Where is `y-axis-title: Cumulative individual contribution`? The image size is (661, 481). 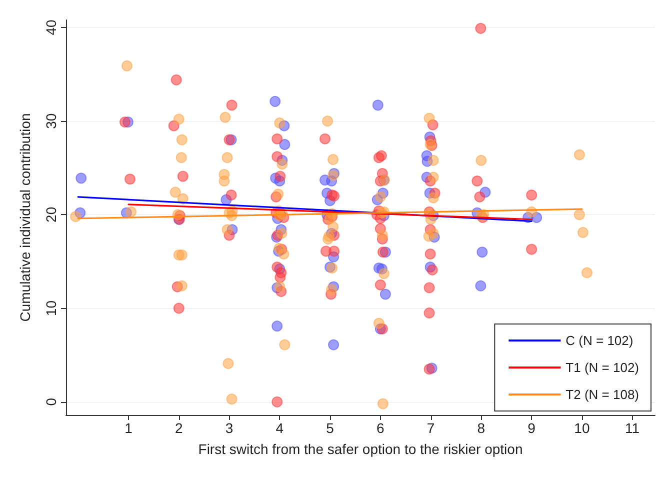 y-axis-title: Cumulative individual contribution is located at coordinates (25, 217).